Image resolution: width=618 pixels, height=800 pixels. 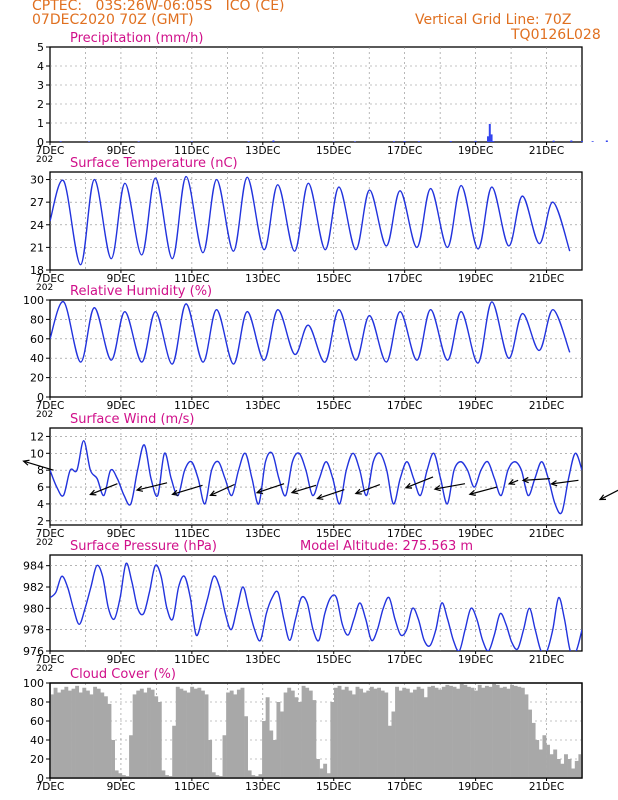 What do you see at coordinates (123, 674) in the screenshot?
I see `panel-title: Cloud Cover (%)` at bounding box center [123, 674].